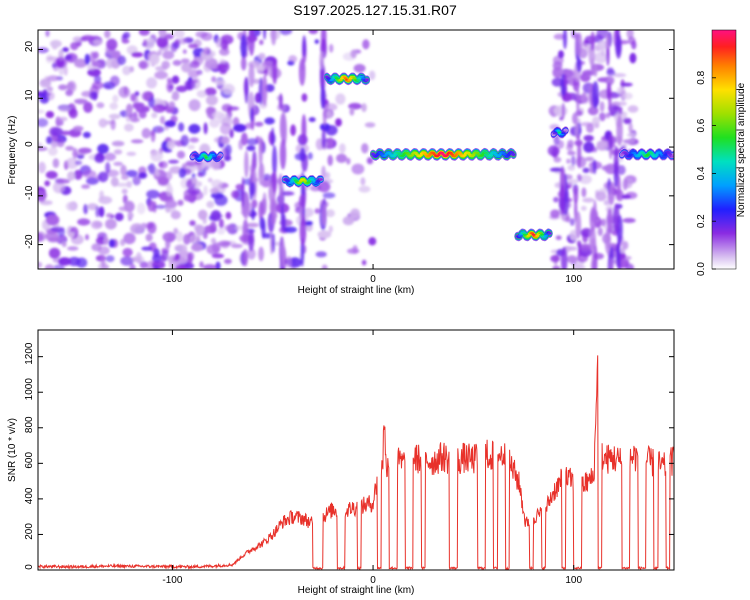 The height and width of the screenshot is (600, 750). I want to click on y-tick-label: 800, so click(29, 424).